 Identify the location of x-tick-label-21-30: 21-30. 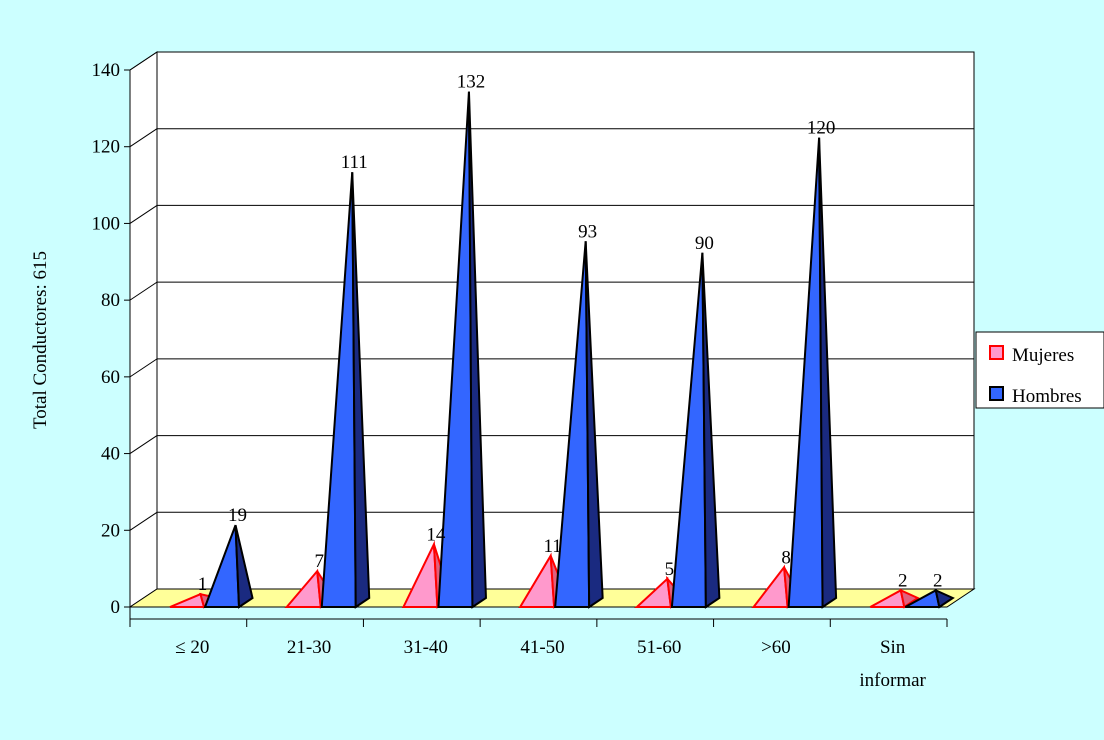
(309, 647).